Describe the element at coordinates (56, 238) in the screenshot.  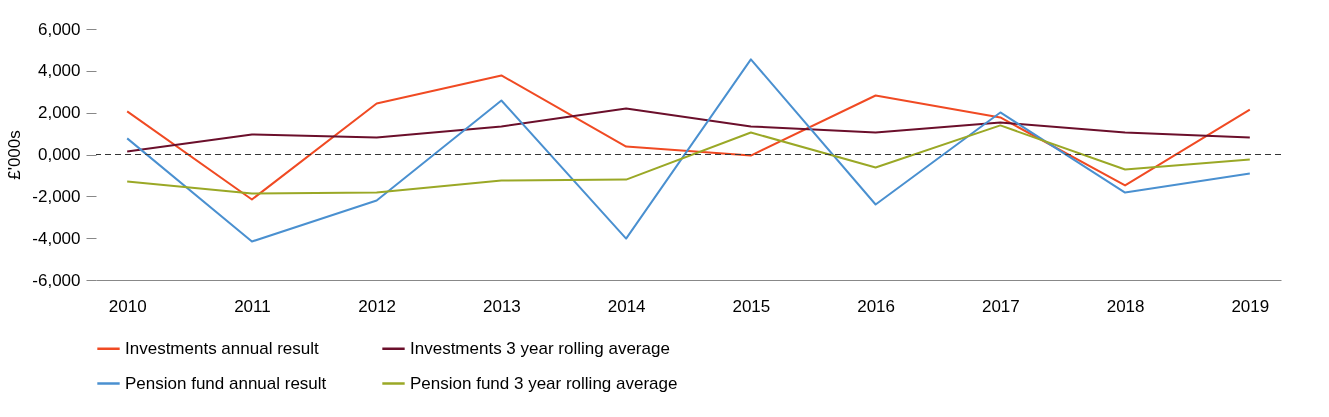
I see `y-tick-label: -4,000` at that location.